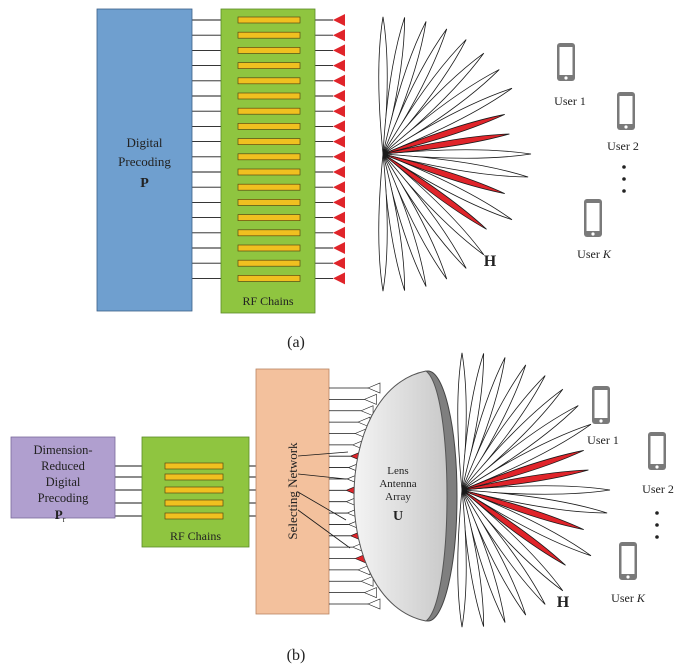  I want to click on reduced-precoding-label-3: Digital, so click(63, 482).